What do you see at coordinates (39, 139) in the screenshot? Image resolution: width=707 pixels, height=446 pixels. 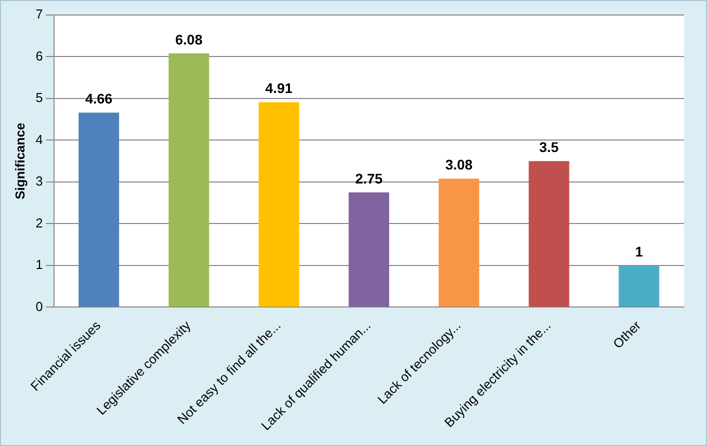 I see `y-tick-label: 4` at bounding box center [39, 139].